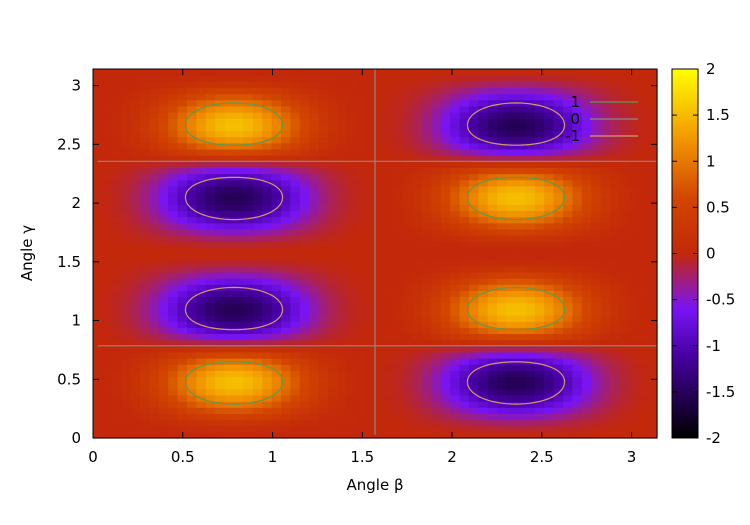 This screenshot has width=750, height=525. I want to click on x-tick-label: 0, so click(93, 457).